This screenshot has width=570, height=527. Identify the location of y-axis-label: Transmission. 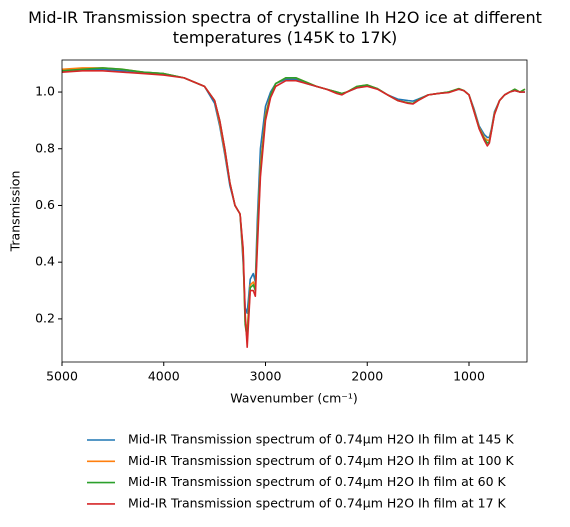
(15, 212).